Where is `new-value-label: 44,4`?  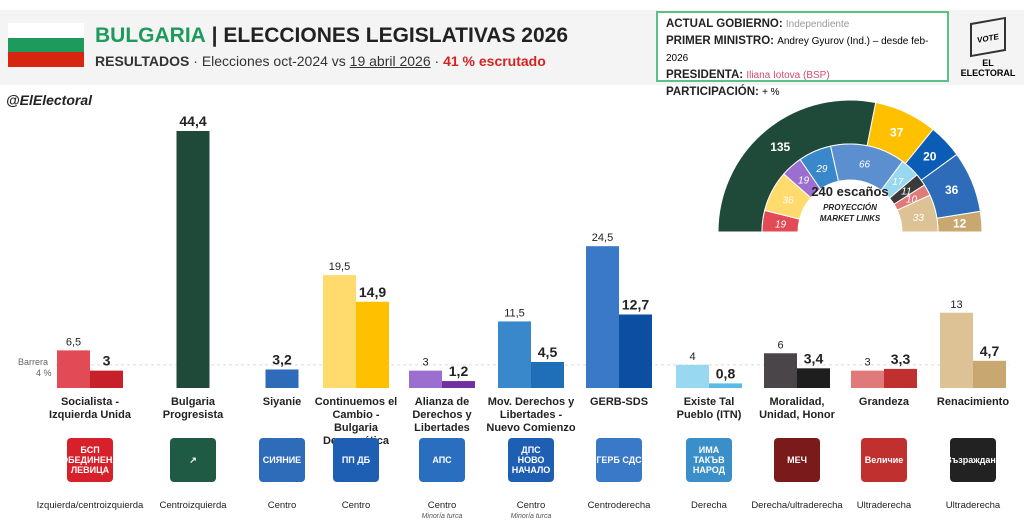
new-value-label: 44,4 is located at coordinates (192, 121).